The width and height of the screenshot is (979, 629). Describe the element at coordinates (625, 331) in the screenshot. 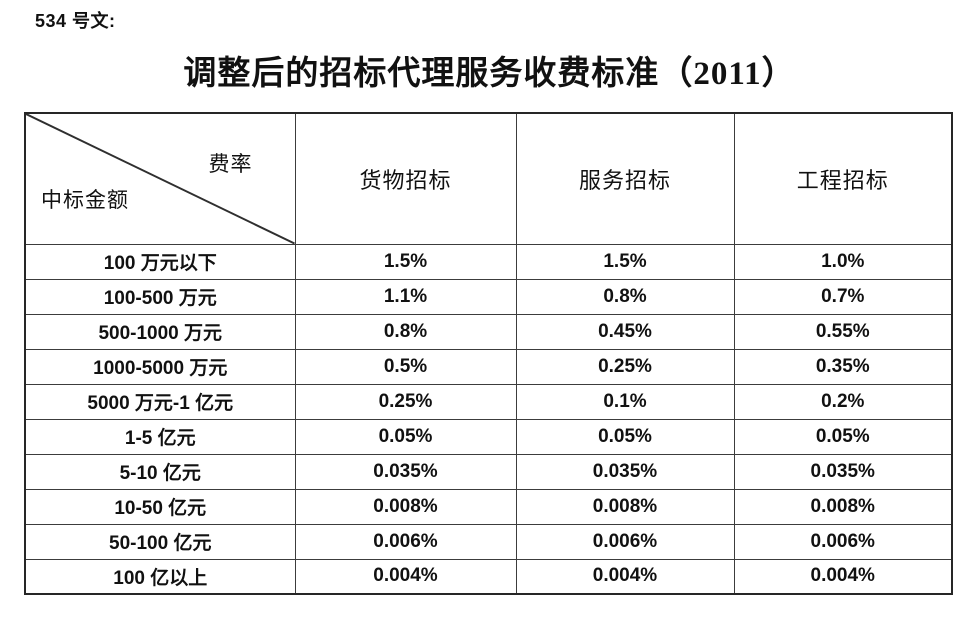

I see `rate-cell: 0.45%` at that location.